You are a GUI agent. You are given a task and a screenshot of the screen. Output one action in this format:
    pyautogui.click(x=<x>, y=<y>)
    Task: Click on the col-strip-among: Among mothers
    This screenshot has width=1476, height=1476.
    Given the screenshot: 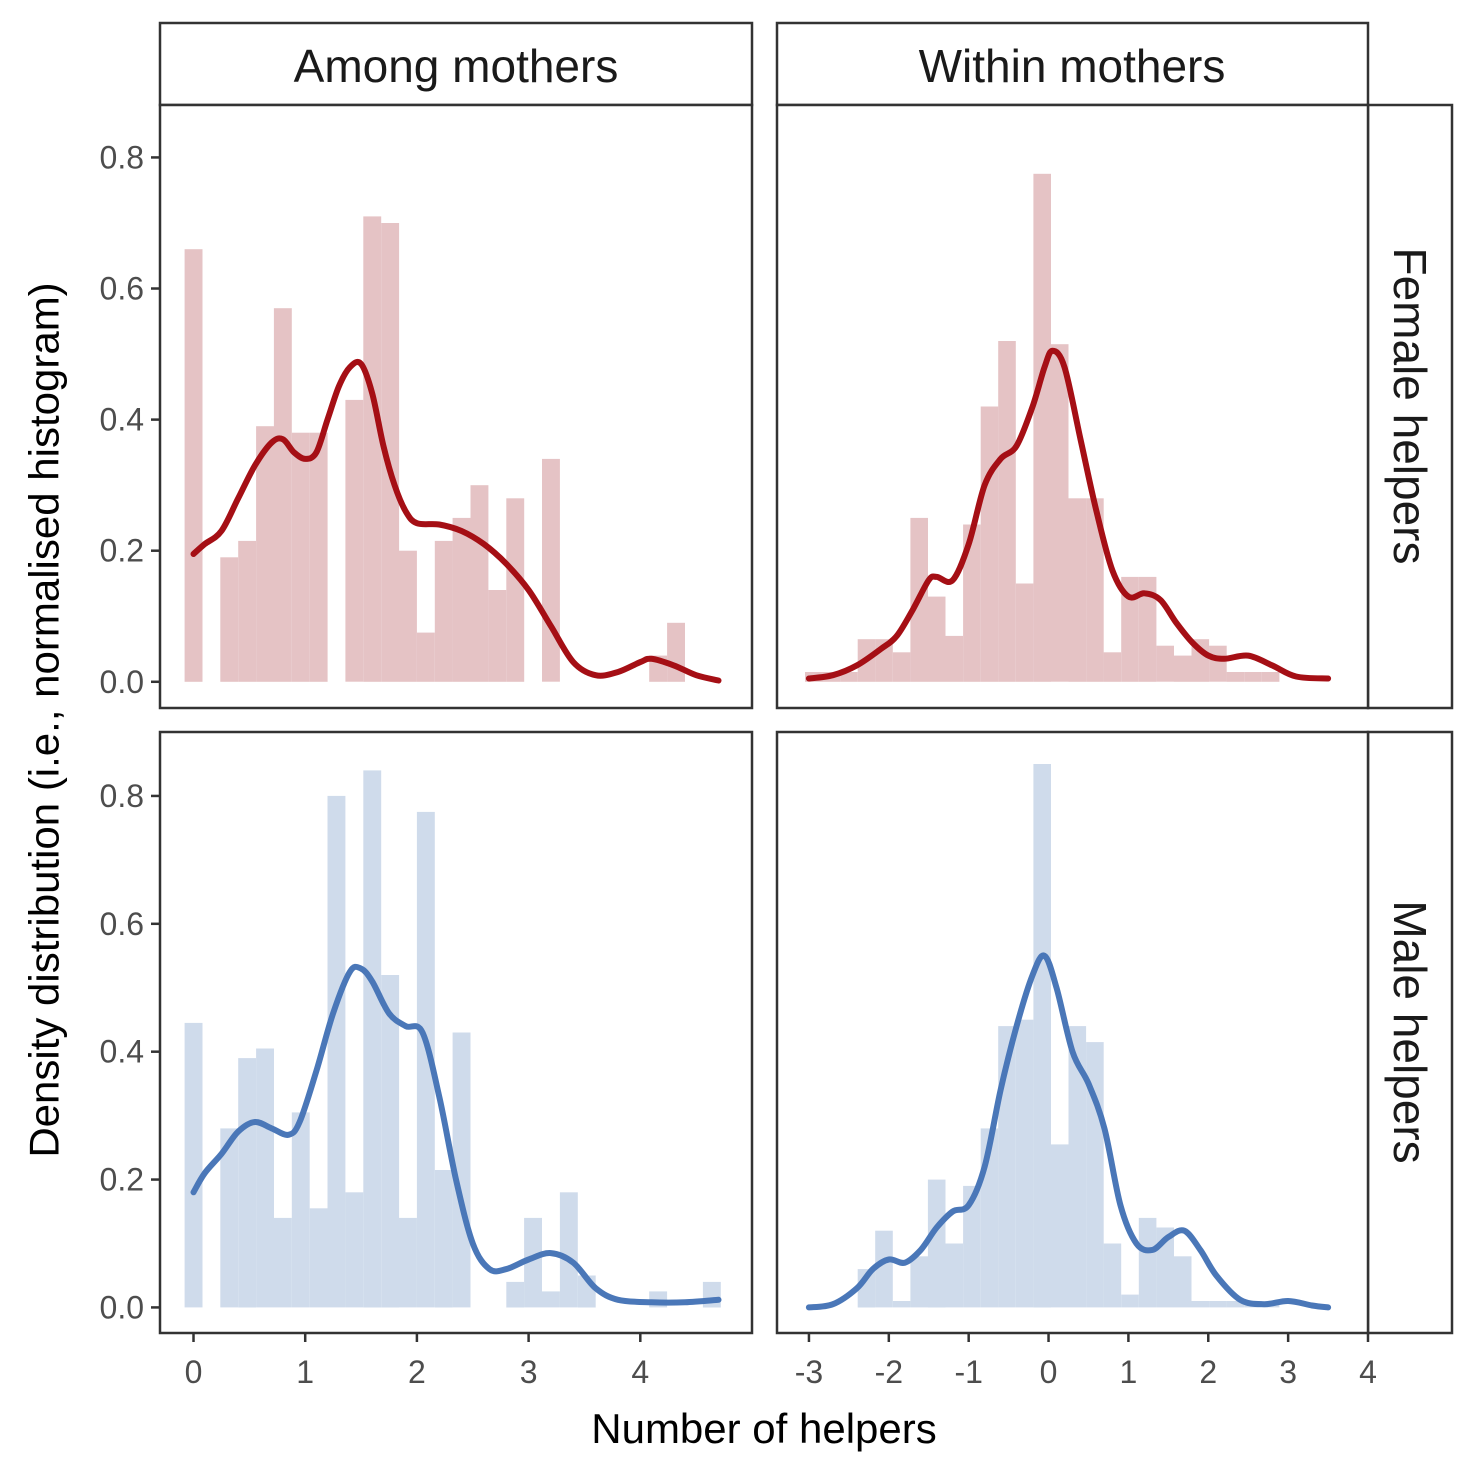 What is the action you would take?
    pyautogui.click(x=456, y=64)
    